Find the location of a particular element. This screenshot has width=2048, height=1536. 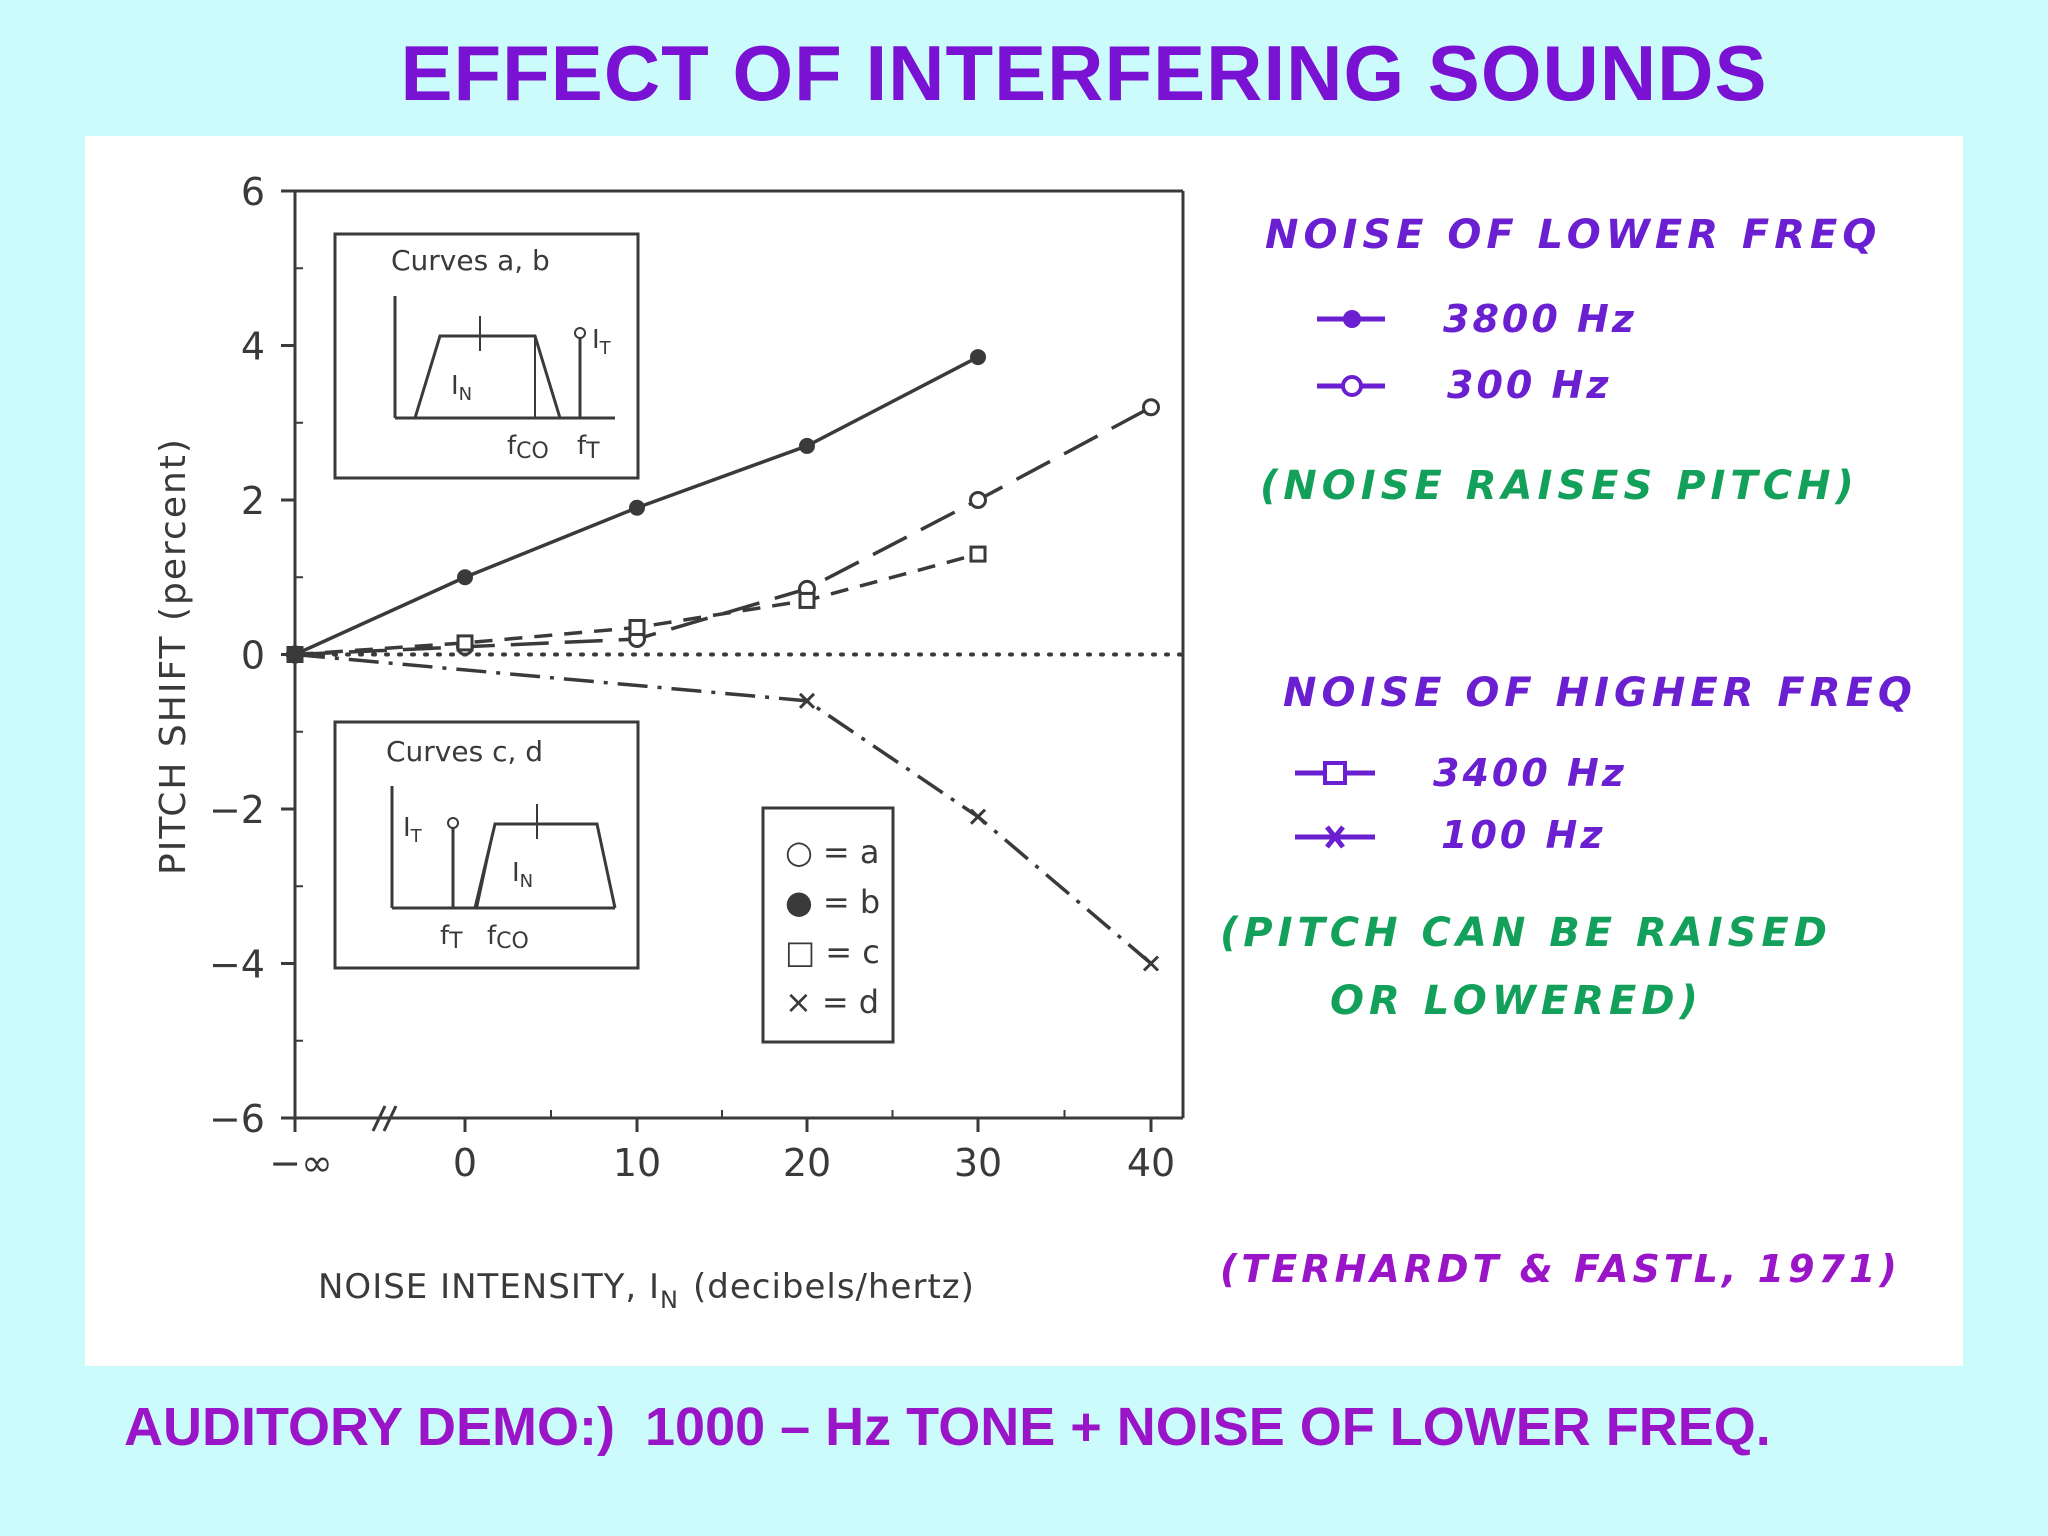

inset-cd-title: Curves c, d is located at coordinates (464, 751).